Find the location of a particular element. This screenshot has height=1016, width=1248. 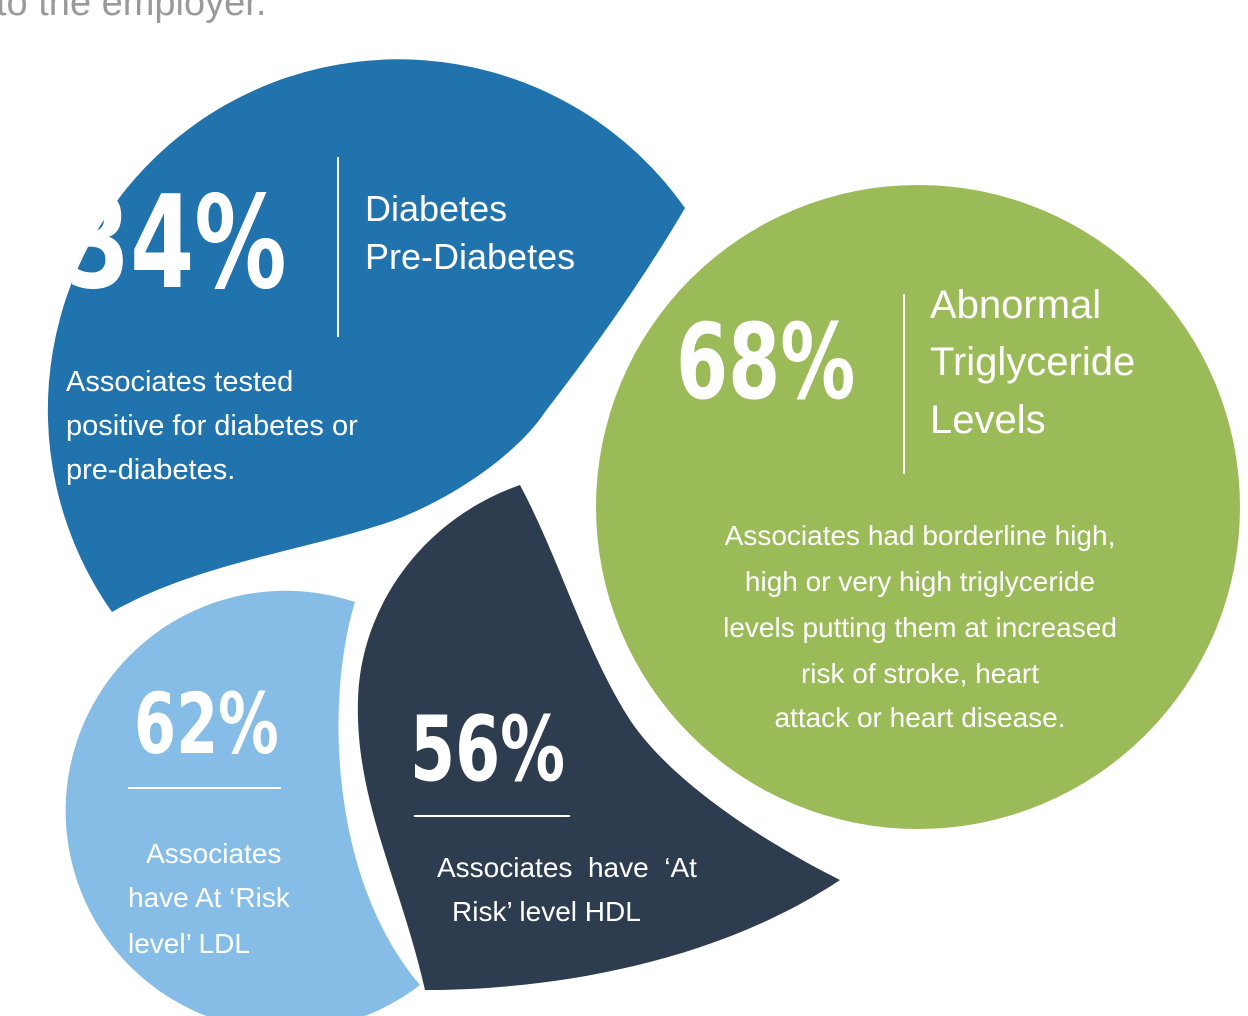

triglyceride-desc-line2: high or very high triglyceride is located at coordinates (920, 581).